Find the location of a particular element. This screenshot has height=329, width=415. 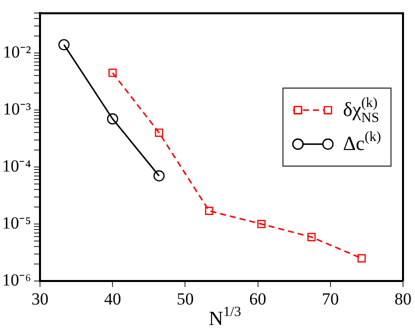

y-tick-label: 10⁻⁴ is located at coordinates (17, 166).